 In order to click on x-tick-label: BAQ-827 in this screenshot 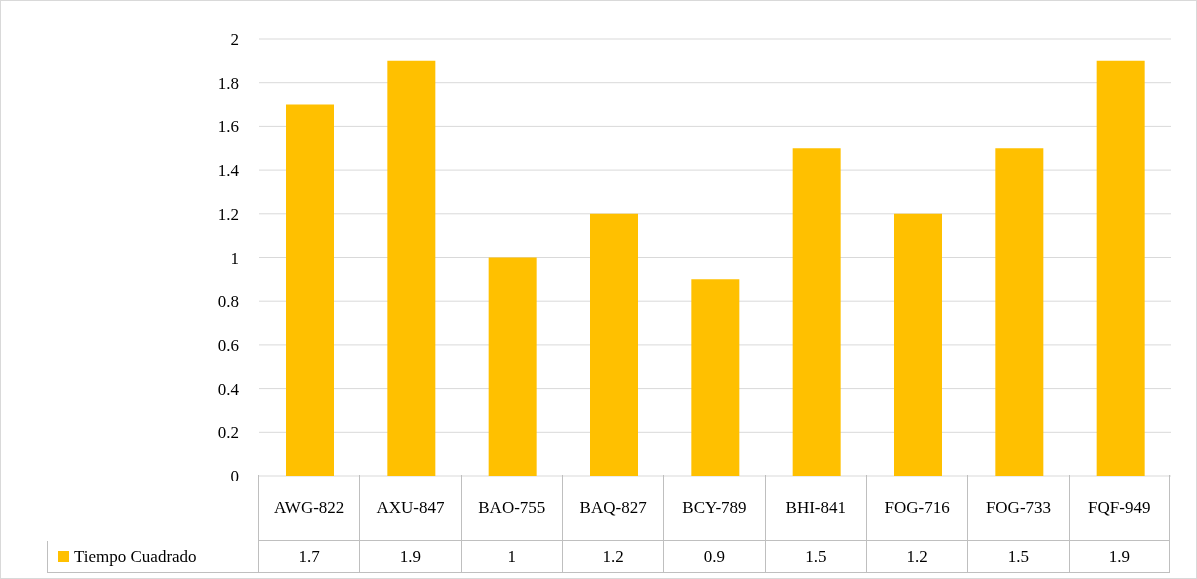, I will do `click(613, 507)`.